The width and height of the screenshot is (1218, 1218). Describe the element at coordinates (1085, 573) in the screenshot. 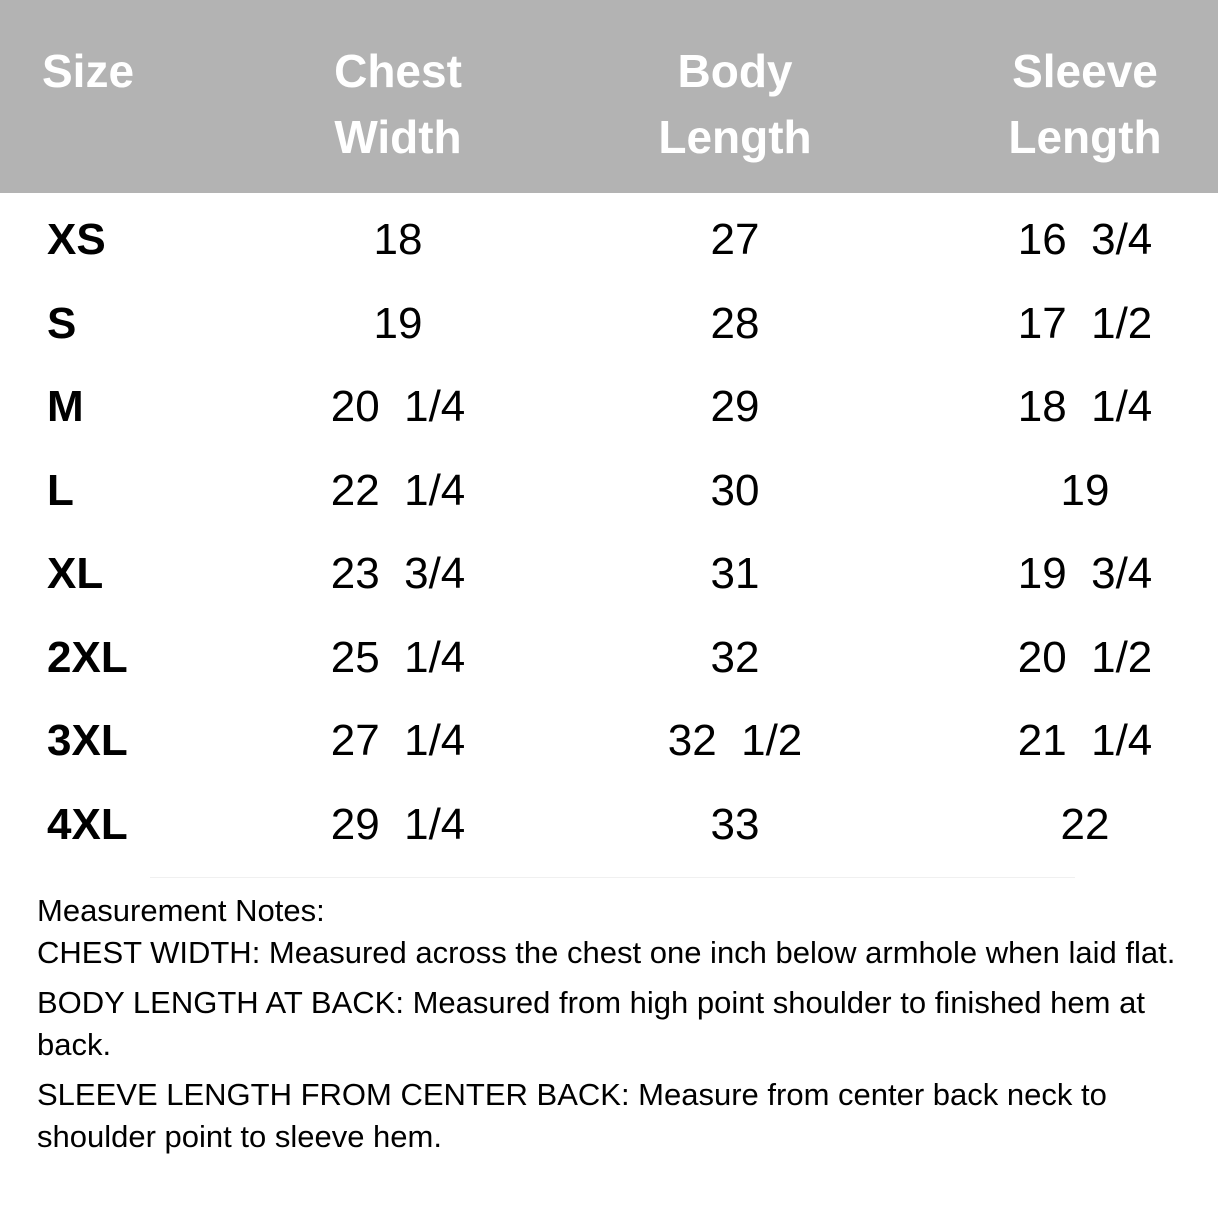

I see `sleeve-length-cell: 19 3/4` at that location.